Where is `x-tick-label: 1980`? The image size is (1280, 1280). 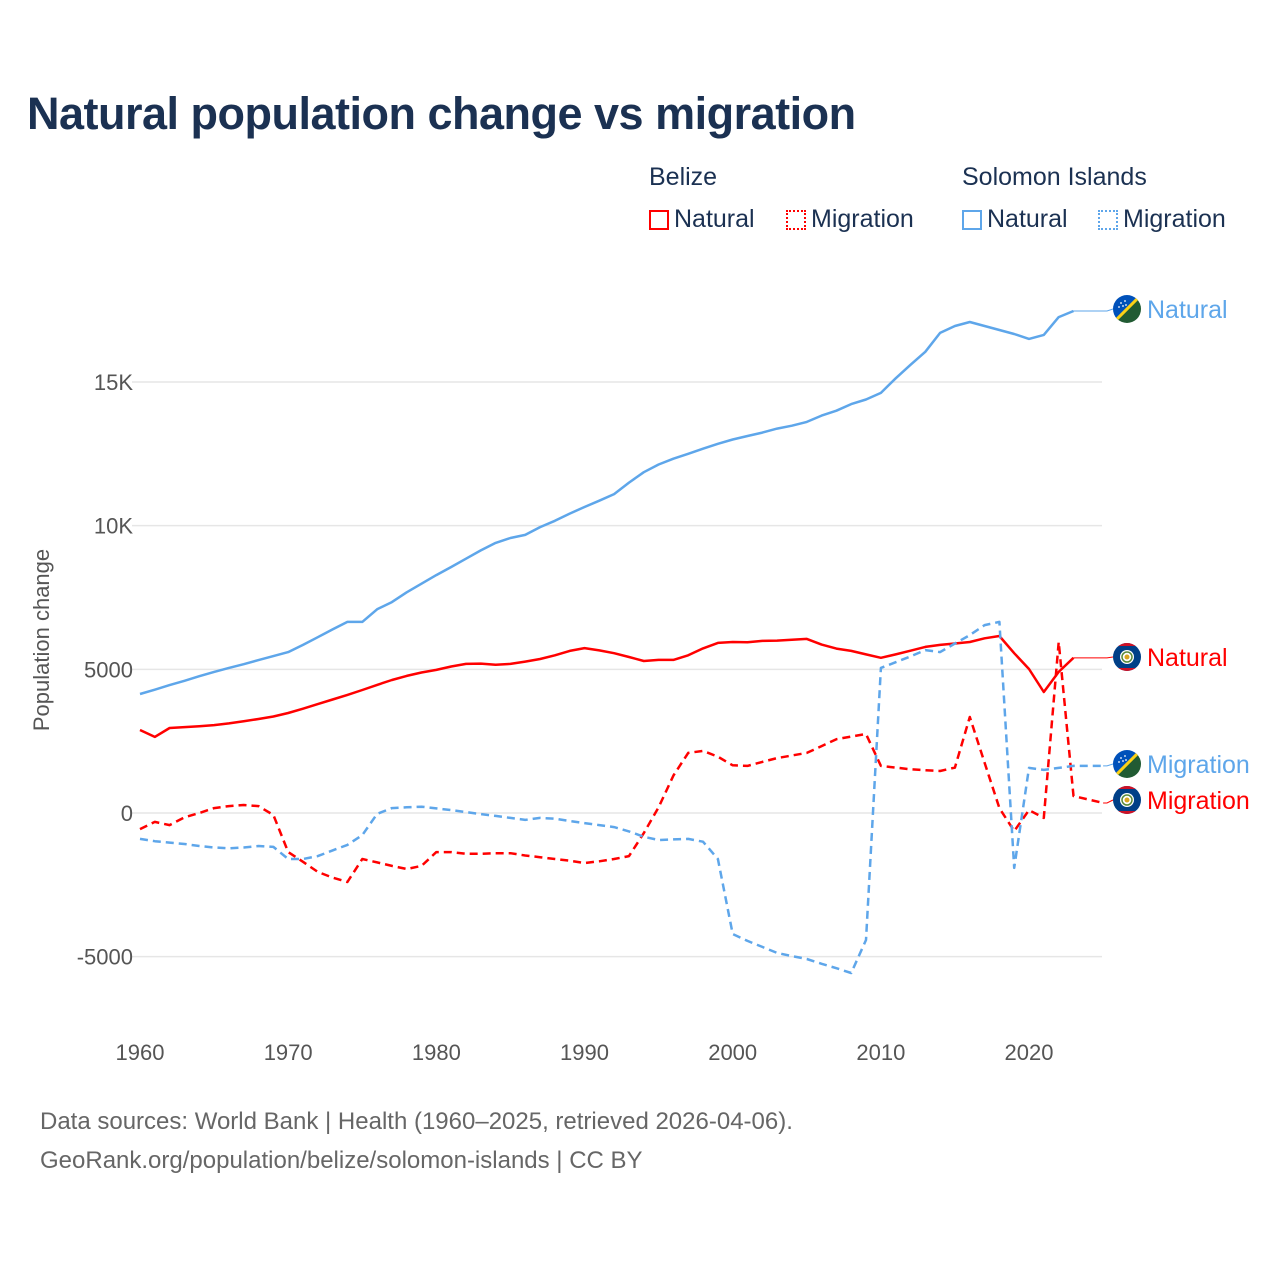
x-tick-label: 1980 is located at coordinates (436, 1052).